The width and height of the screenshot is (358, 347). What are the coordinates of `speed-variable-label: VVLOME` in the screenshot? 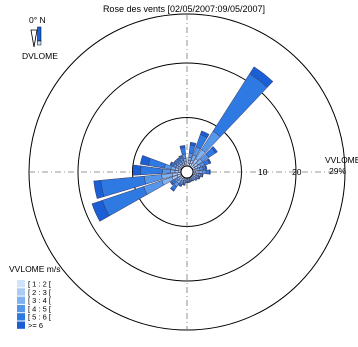 It's located at (341, 160).